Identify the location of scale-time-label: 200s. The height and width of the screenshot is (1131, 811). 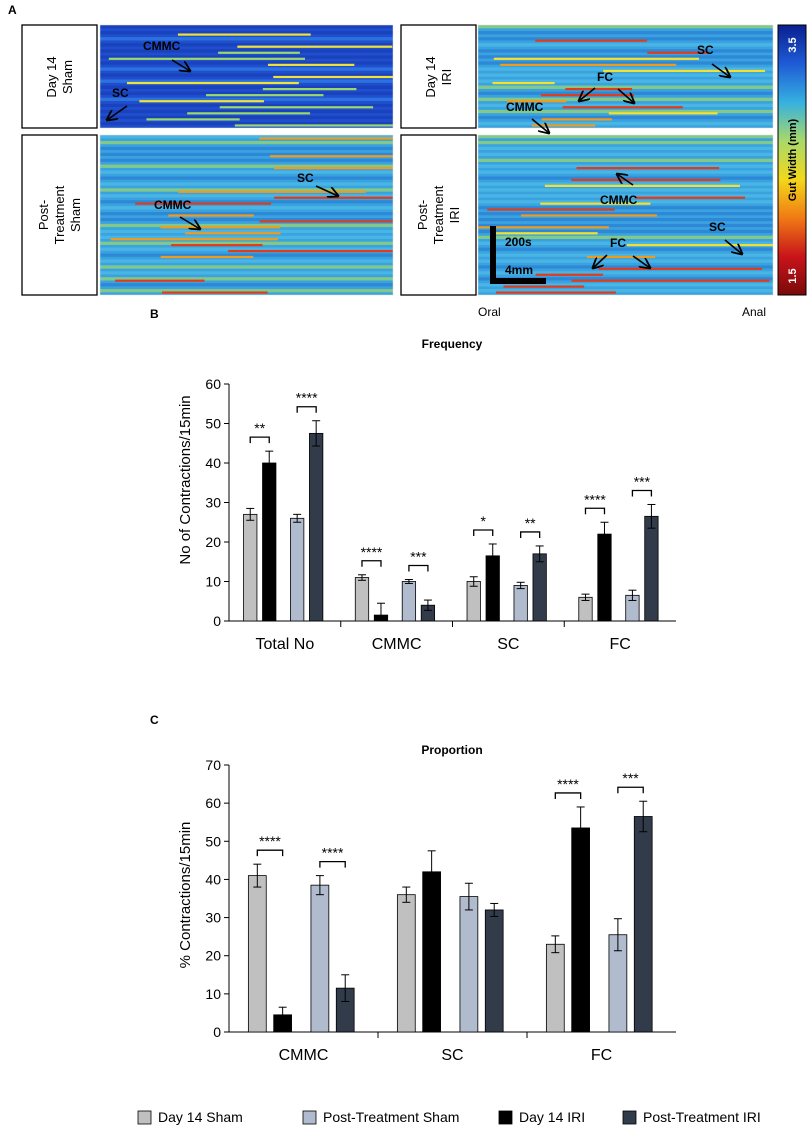
(518, 242).